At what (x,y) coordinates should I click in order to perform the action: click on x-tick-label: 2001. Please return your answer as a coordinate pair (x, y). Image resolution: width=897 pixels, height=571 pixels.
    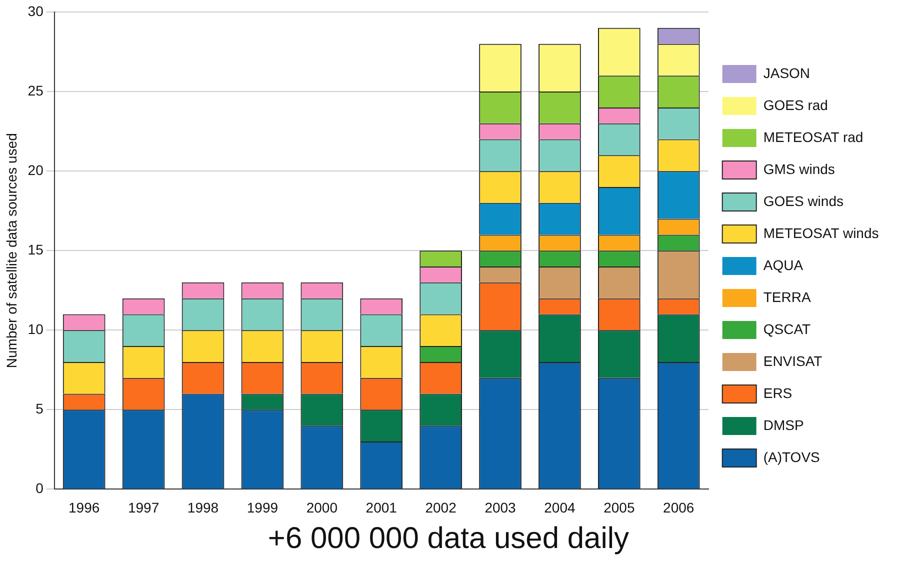
    Looking at the image, I should click on (382, 507).